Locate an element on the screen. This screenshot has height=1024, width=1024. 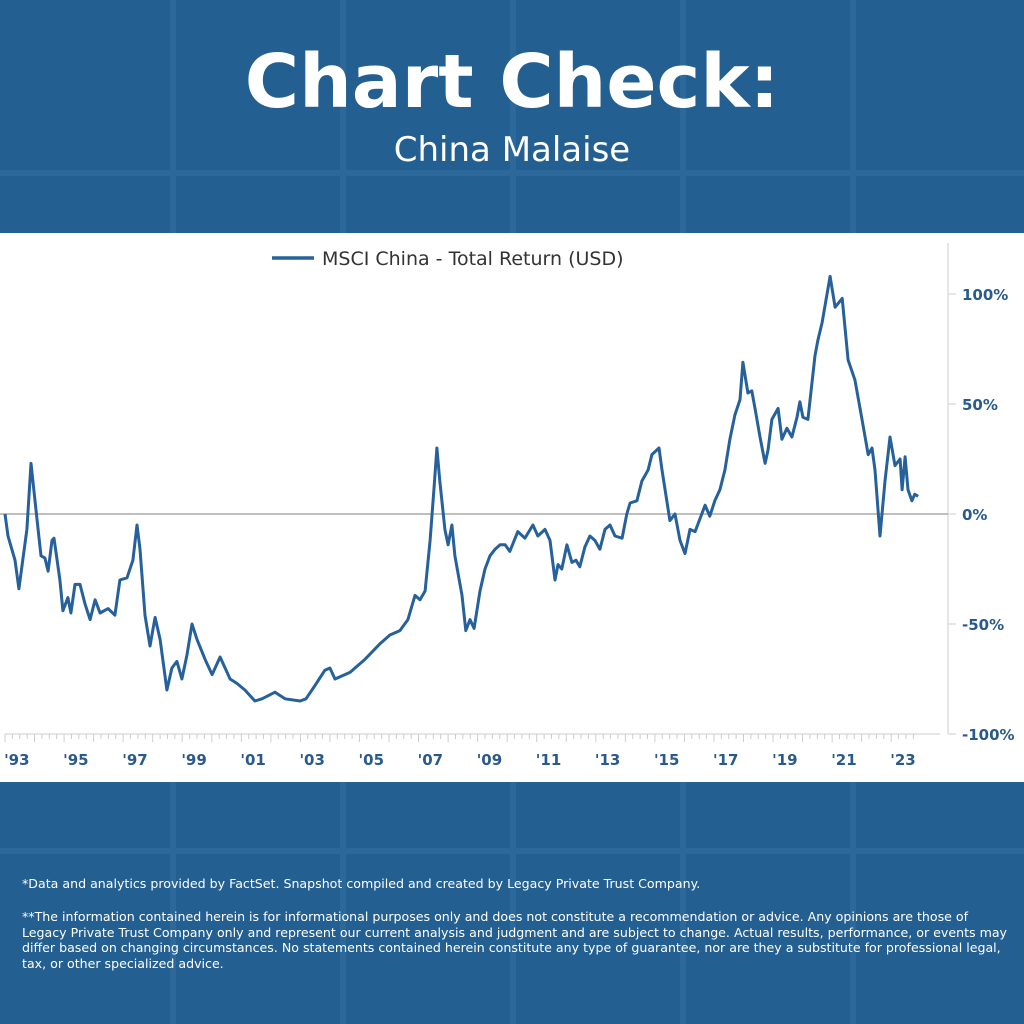
x-tick-label: '93 is located at coordinates (16, 760).